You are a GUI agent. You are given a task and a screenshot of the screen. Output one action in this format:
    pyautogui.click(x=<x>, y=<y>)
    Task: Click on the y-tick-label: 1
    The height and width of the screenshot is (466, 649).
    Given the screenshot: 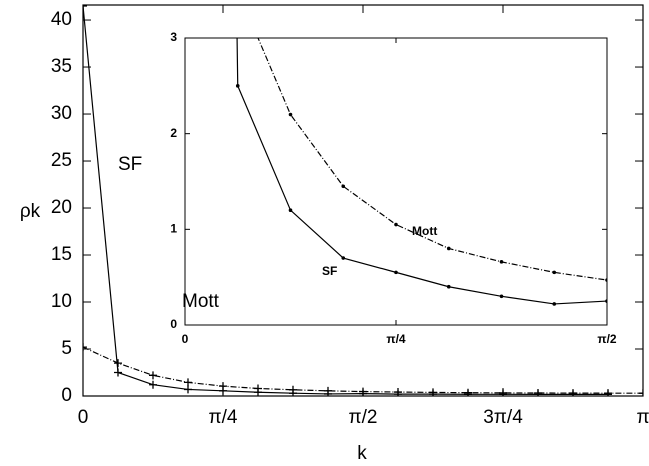 What is the action you would take?
    pyautogui.click(x=173, y=229)
    